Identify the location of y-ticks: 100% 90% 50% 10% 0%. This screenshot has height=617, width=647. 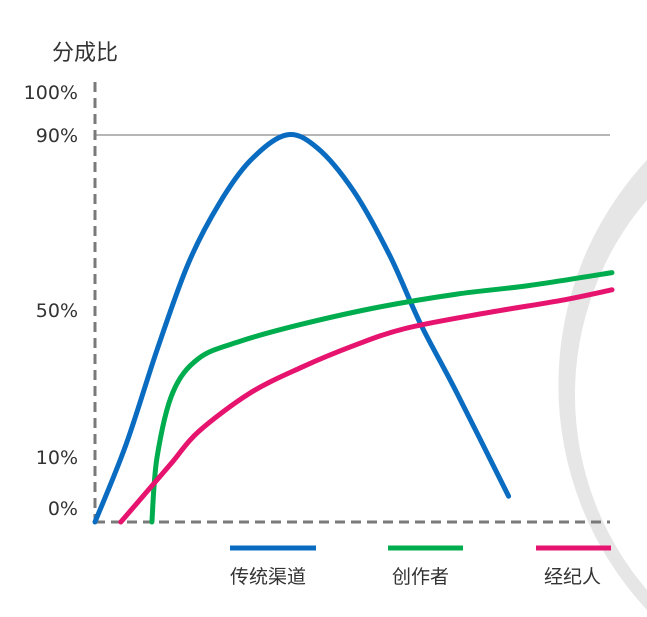
(51, 301).